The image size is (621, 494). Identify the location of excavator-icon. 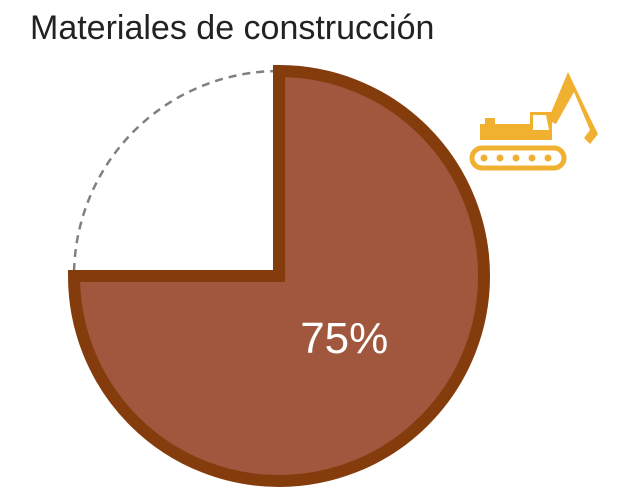
(533, 121).